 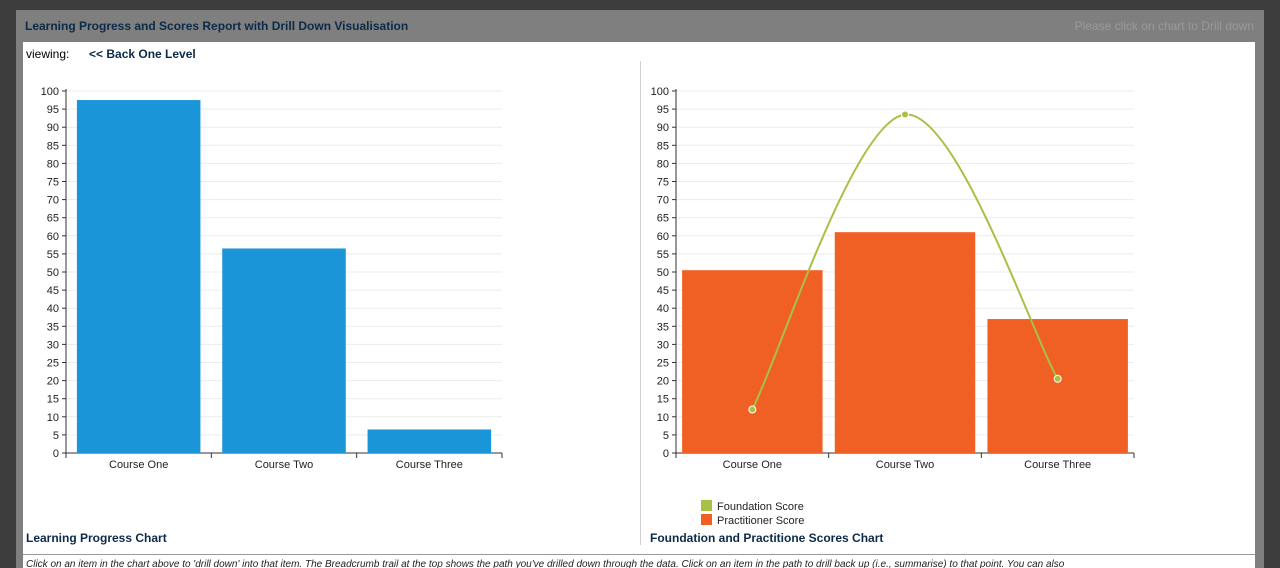 What do you see at coordinates (905, 342) in the screenshot?
I see `practitioner-bar-course-two` at bounding box center [905, 342].